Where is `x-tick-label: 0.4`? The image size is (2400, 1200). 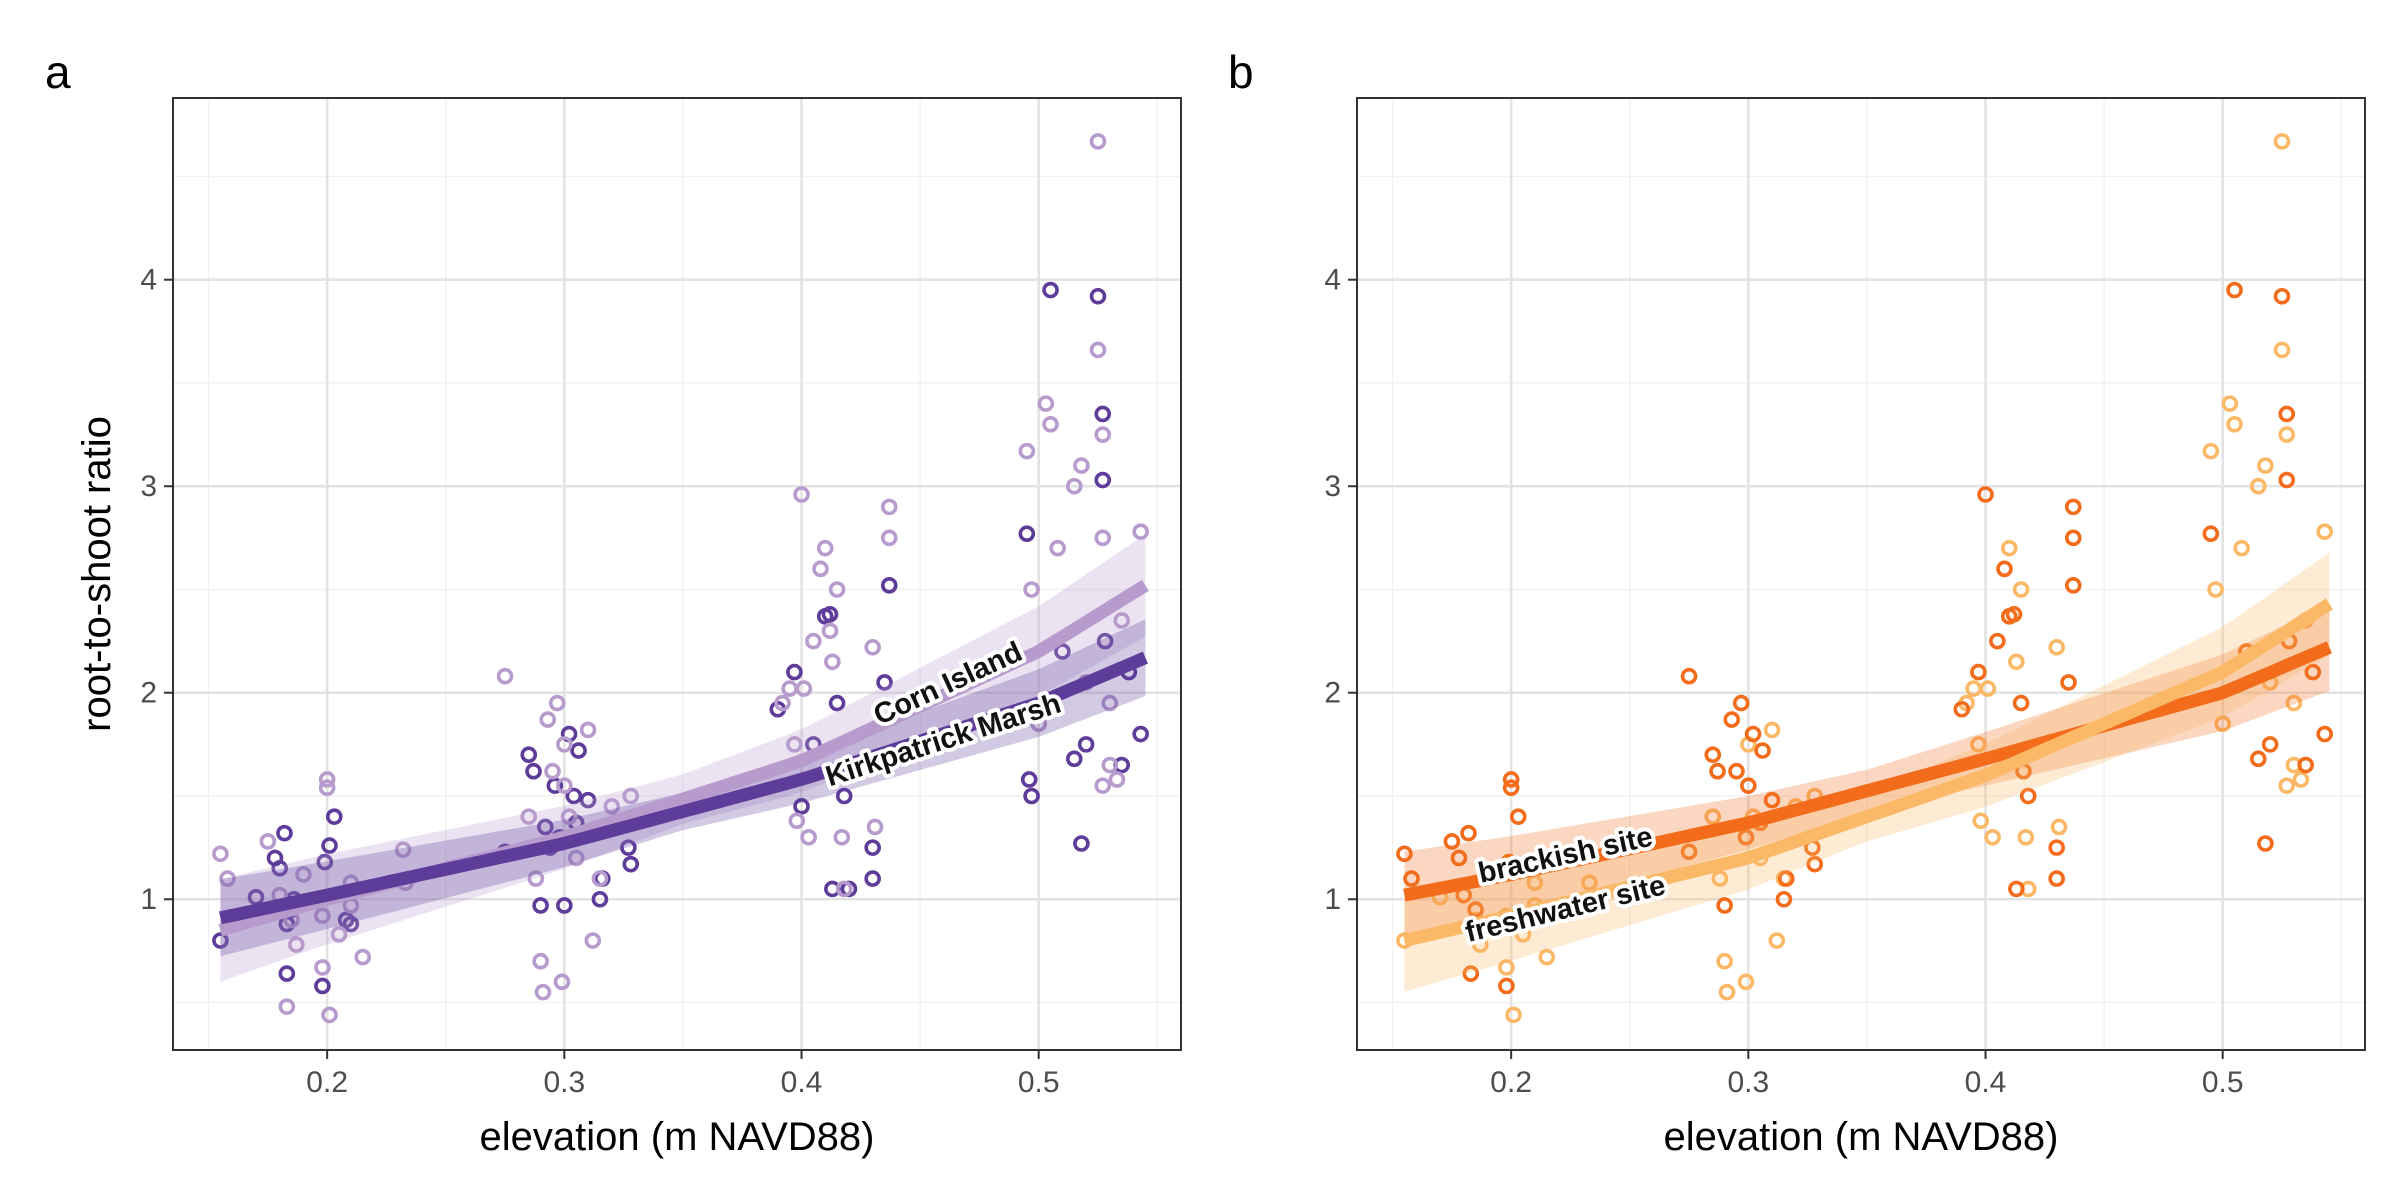 x-tick-label: 0.4 is located at coordinates (802, 1082).